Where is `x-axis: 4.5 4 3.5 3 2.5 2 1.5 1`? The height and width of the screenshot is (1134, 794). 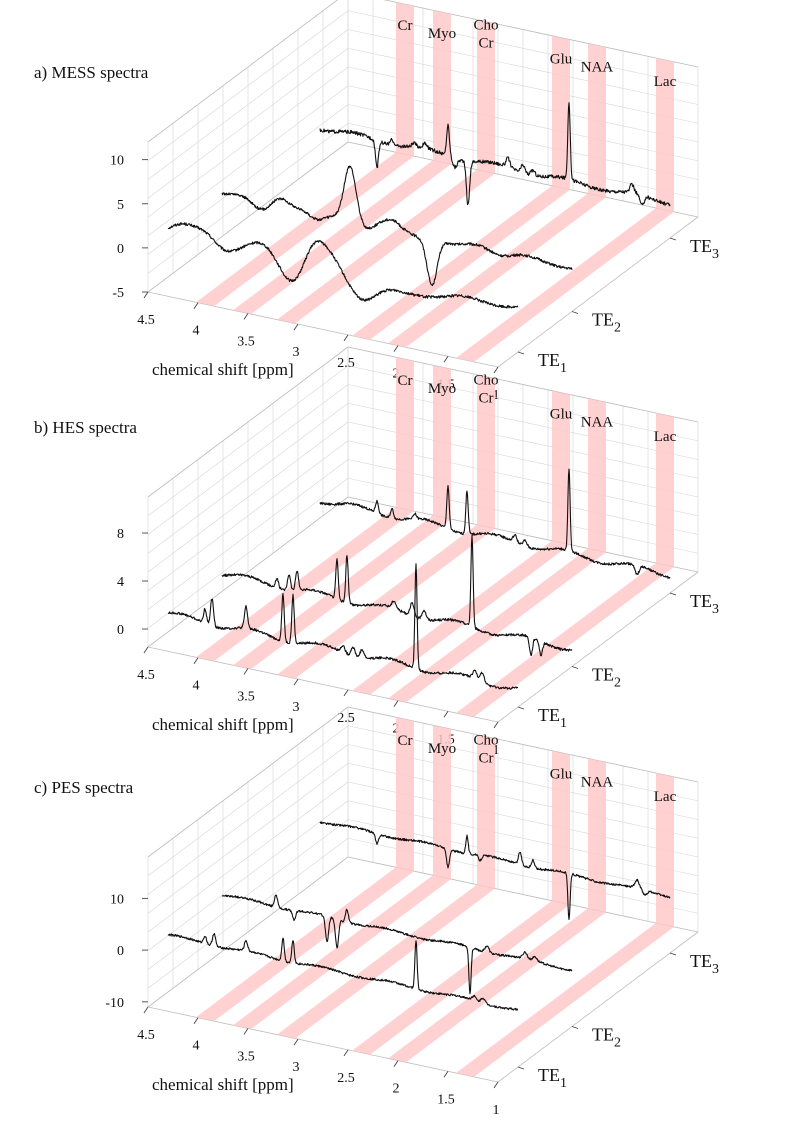
x-axis: 4.5 4 3.5 3 2.5 2 1.5 1 is located at coordinates (318, 1062).